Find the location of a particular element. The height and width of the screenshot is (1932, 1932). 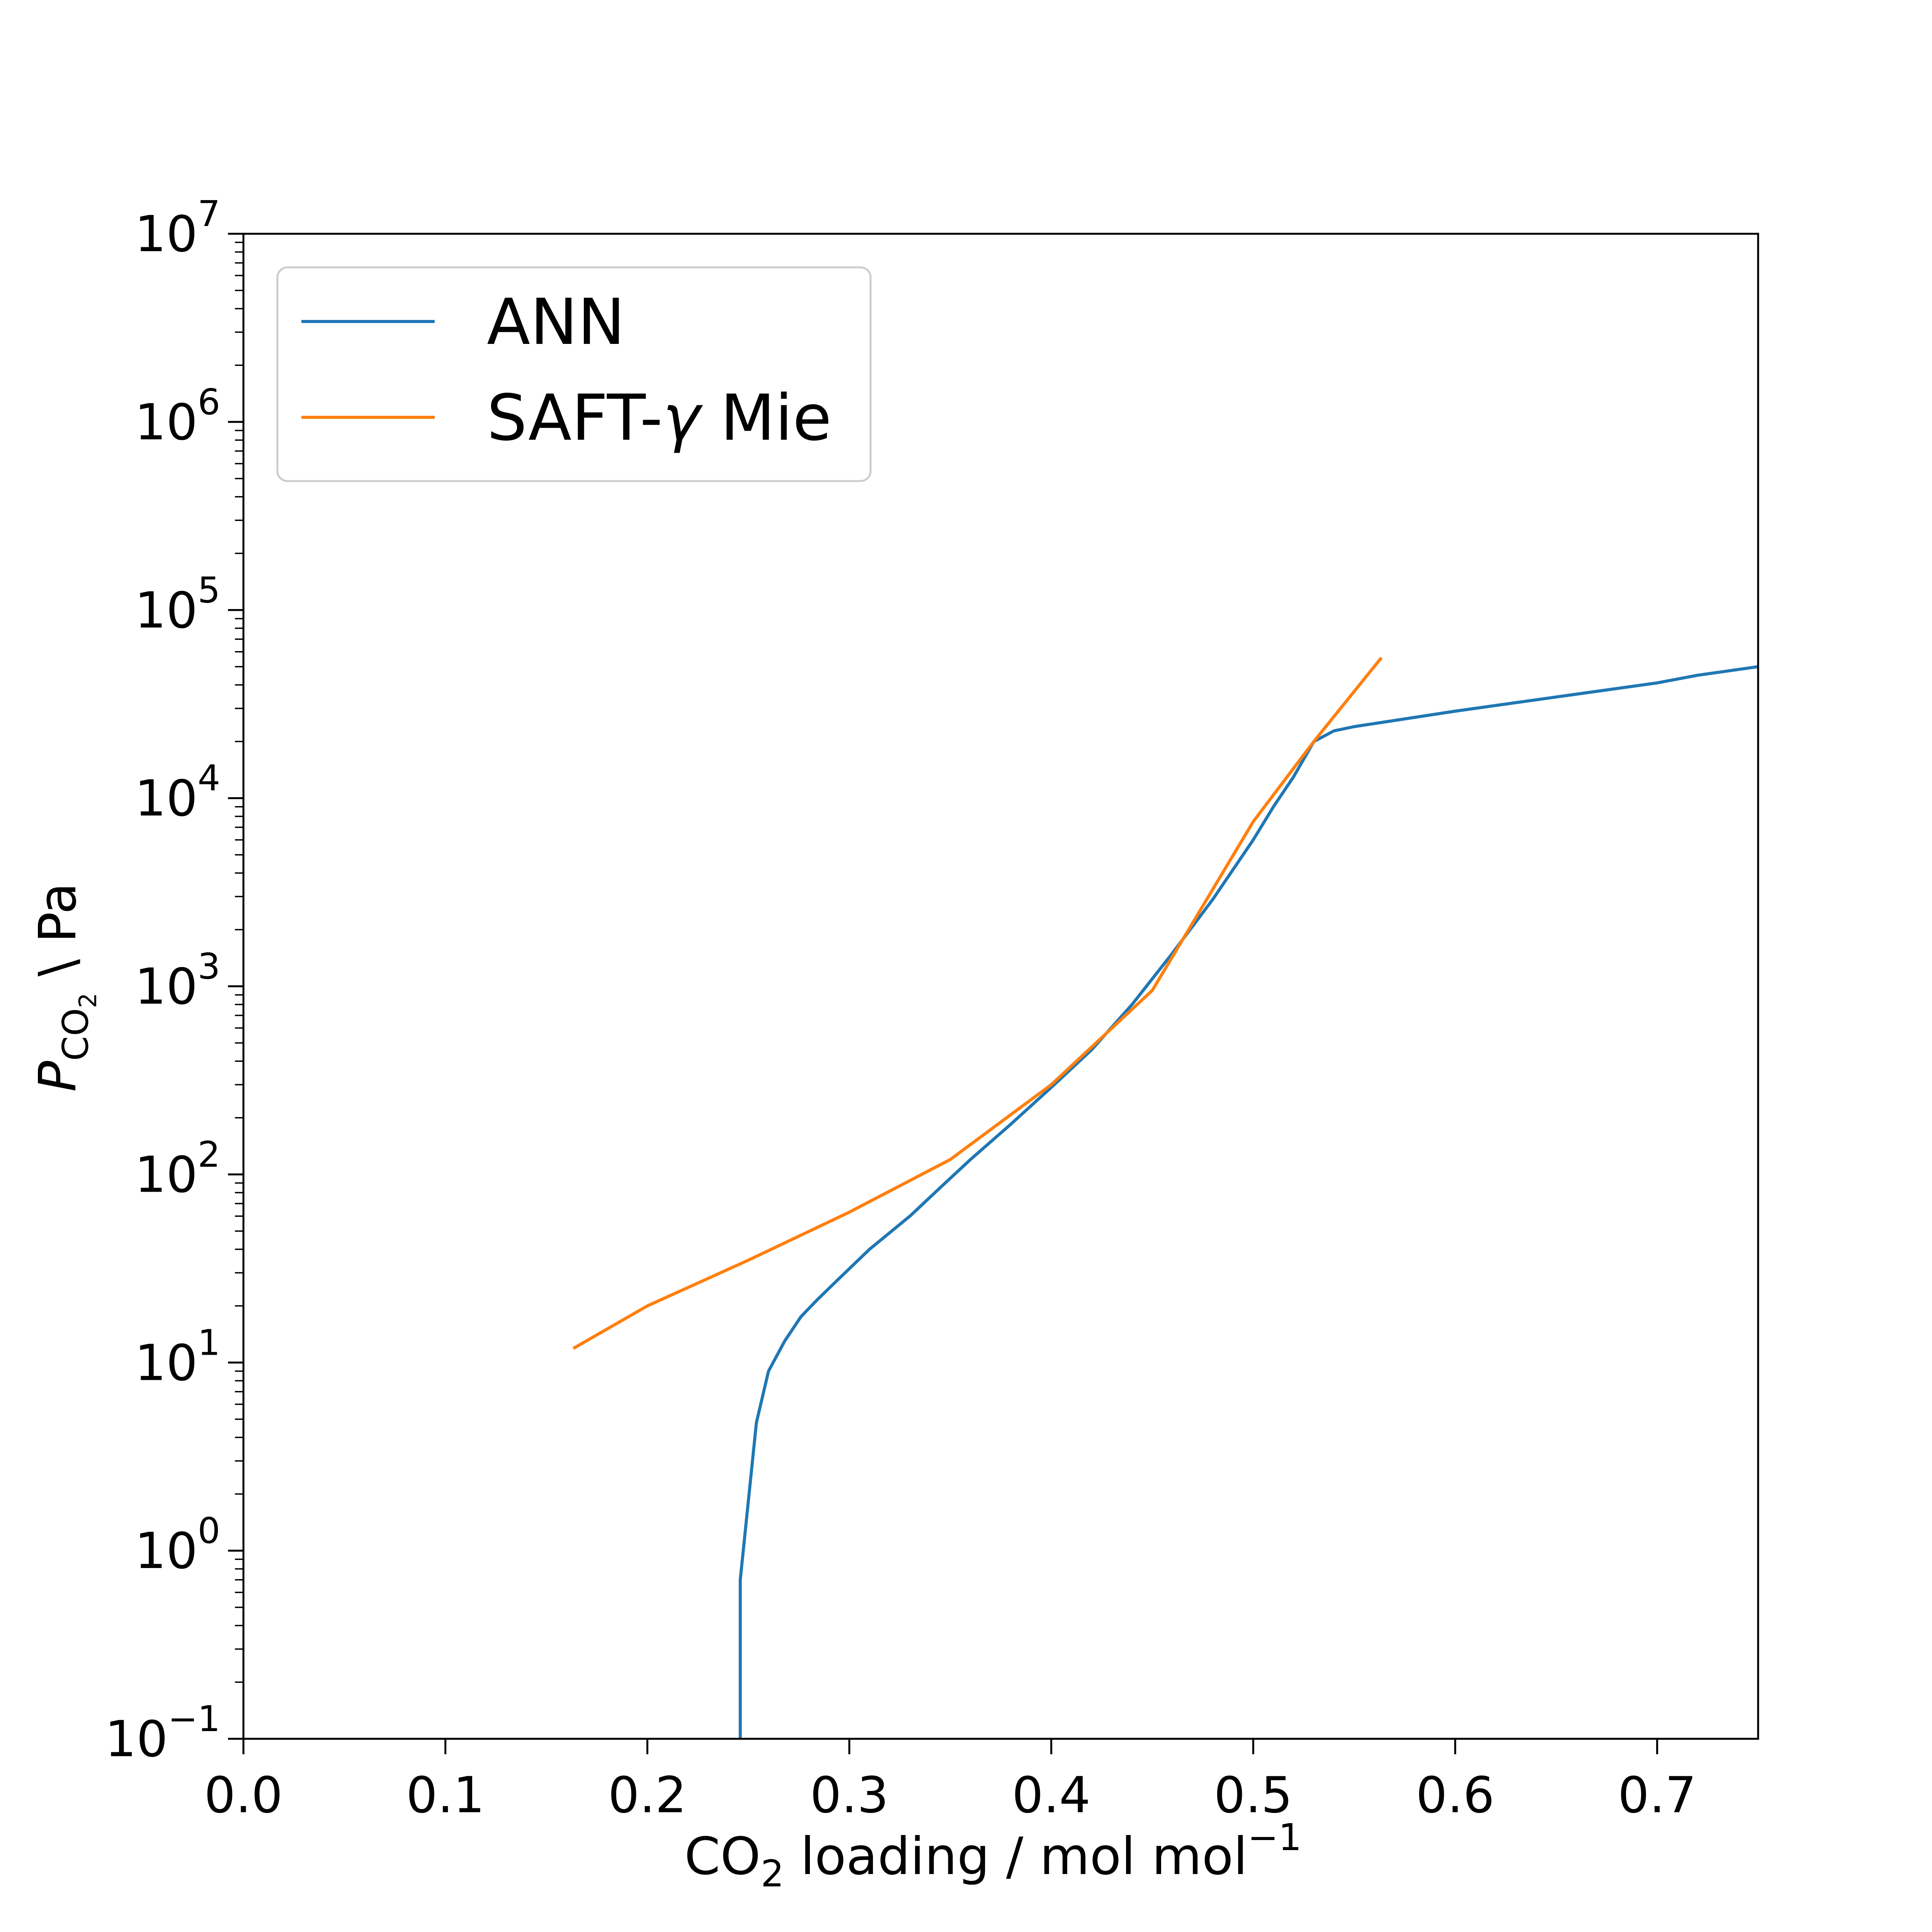

y-tick-label: 10² is located at coordinates (177, 1169).